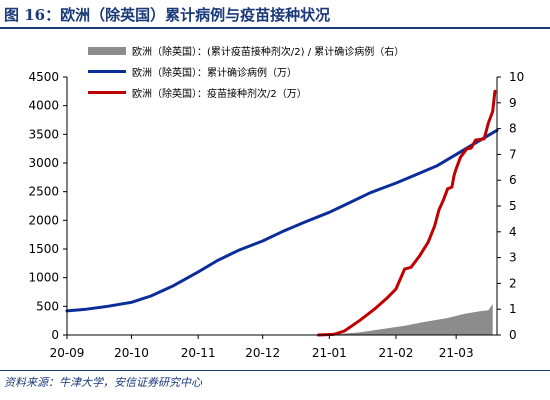 The image size is (550, 400). Describe the element at coordinates (513, 154) in the screenshot. I see `y-right-tick-label: 7` at that location.